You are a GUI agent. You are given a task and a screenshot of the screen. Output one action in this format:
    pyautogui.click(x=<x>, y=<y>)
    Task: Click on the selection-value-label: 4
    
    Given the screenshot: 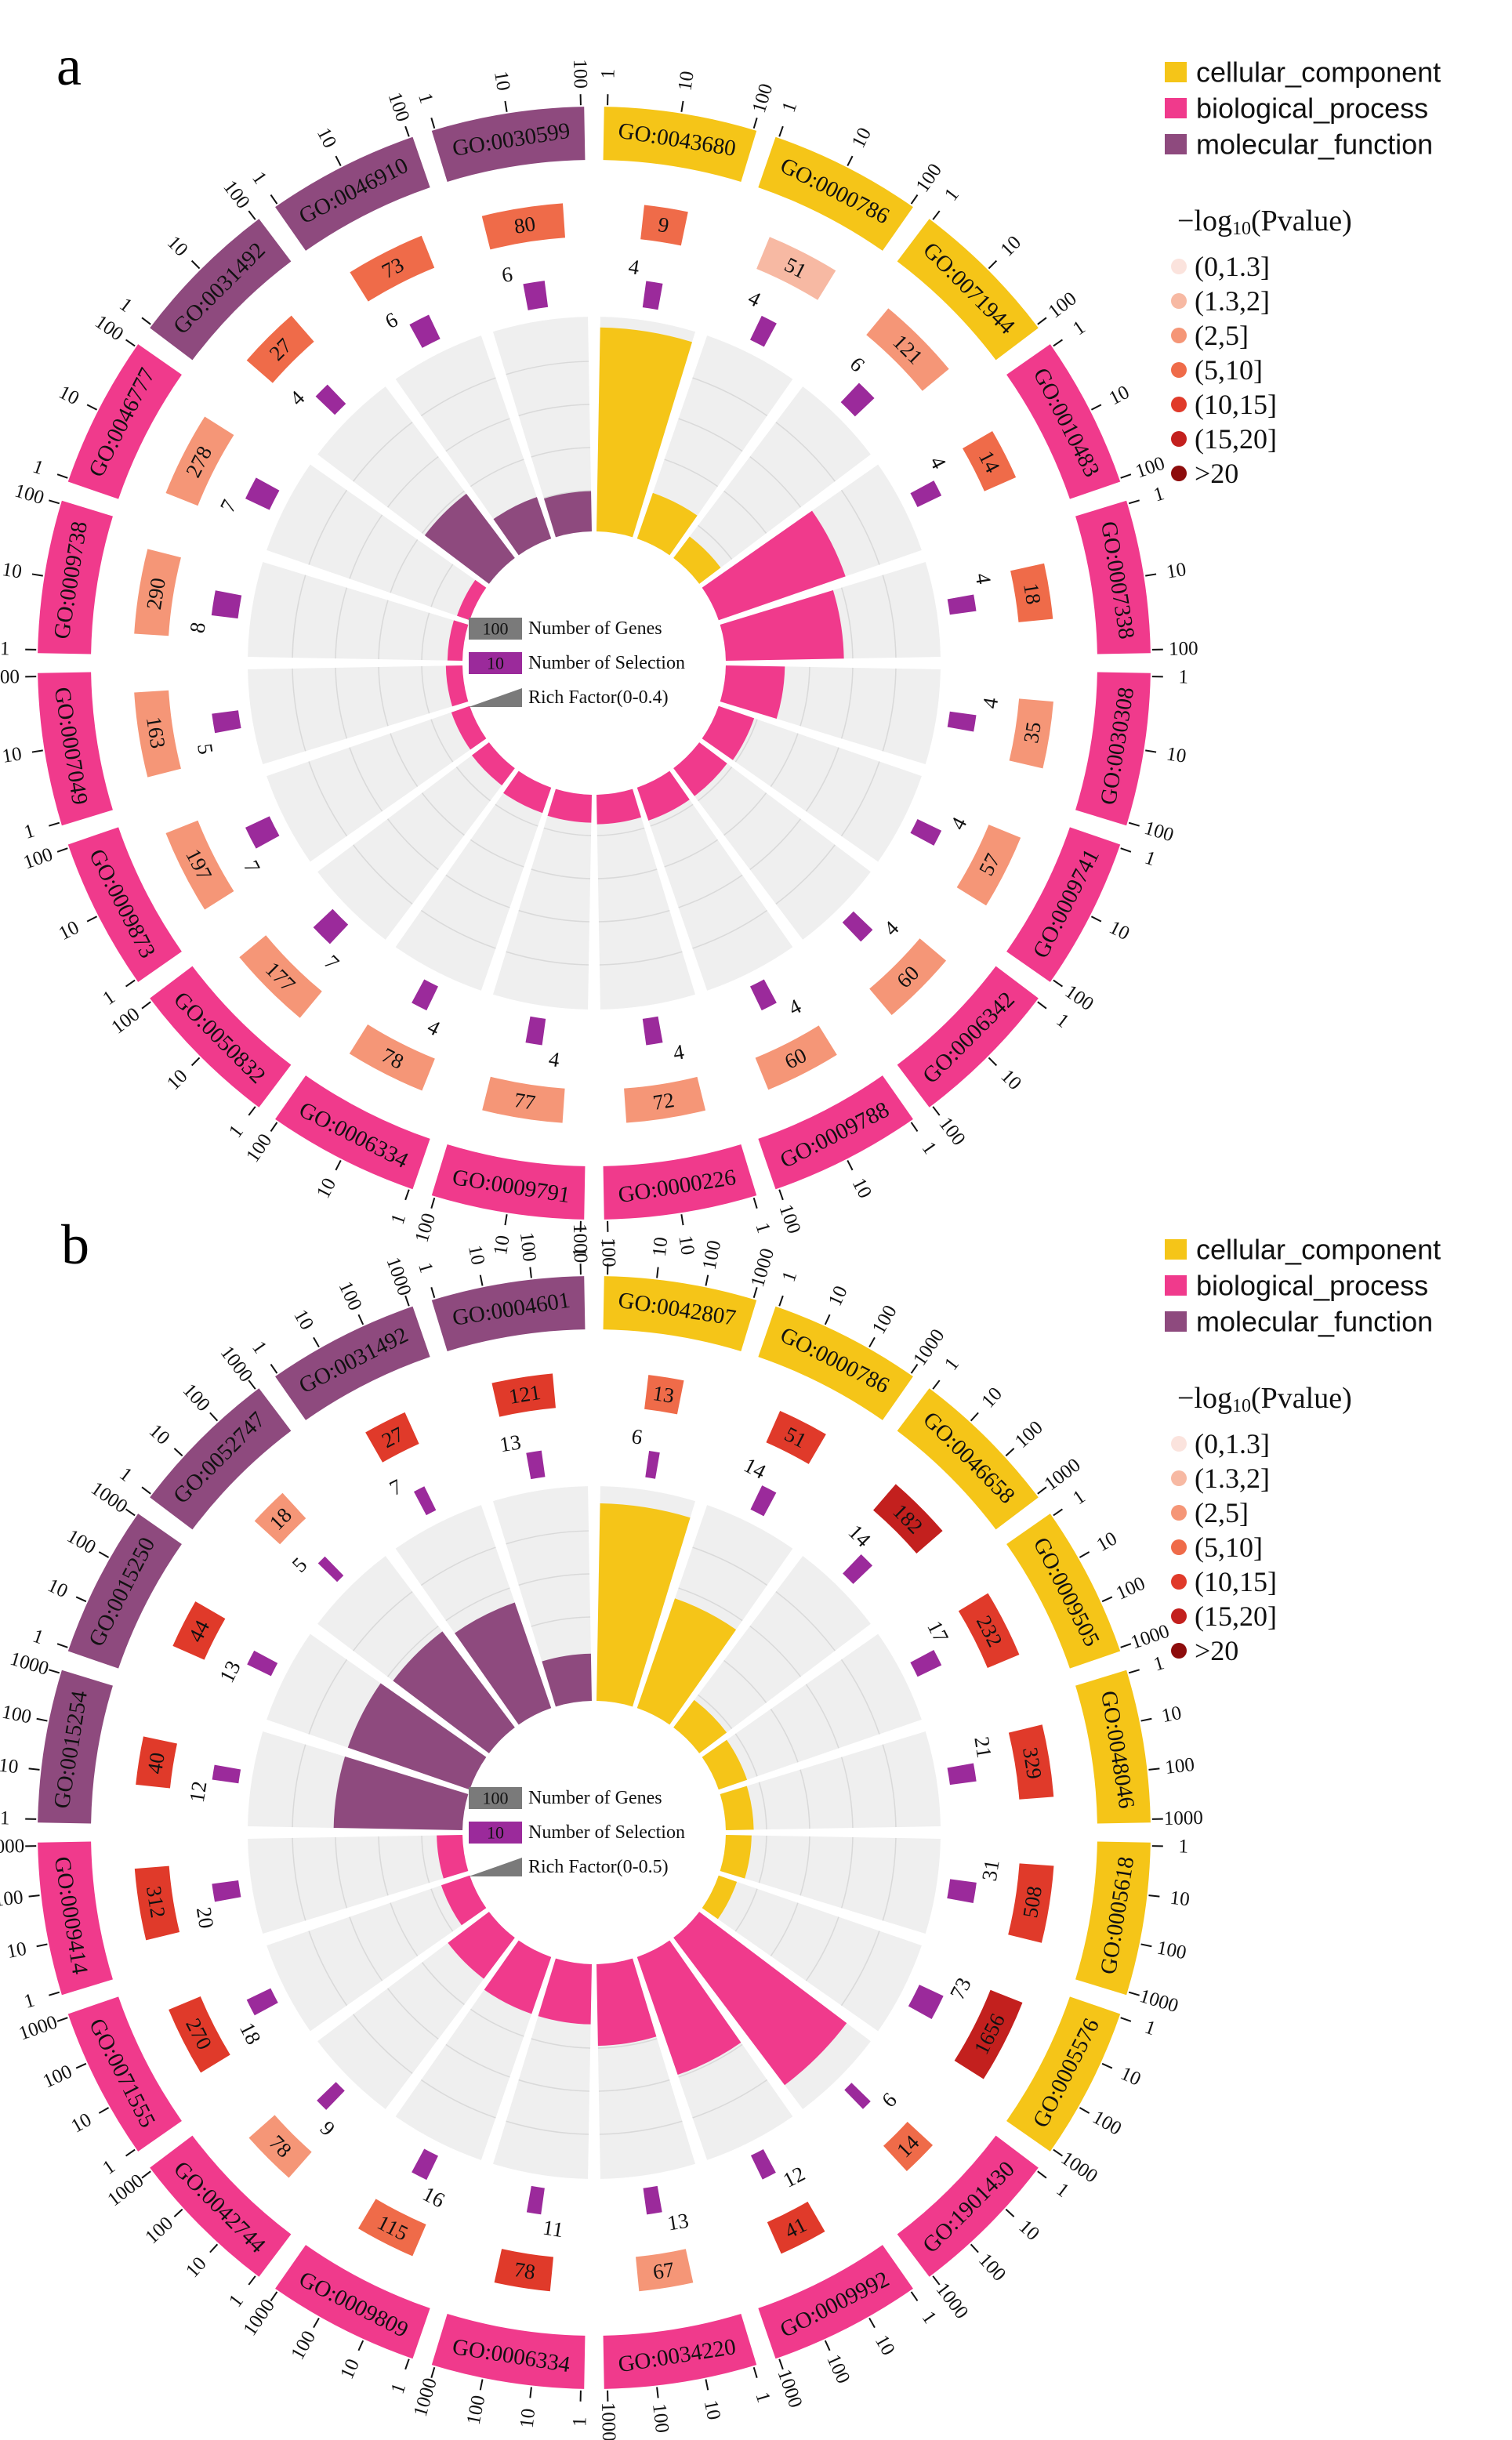 What is the action you would take?
    pyautogui.click(x=983, y=578)
    